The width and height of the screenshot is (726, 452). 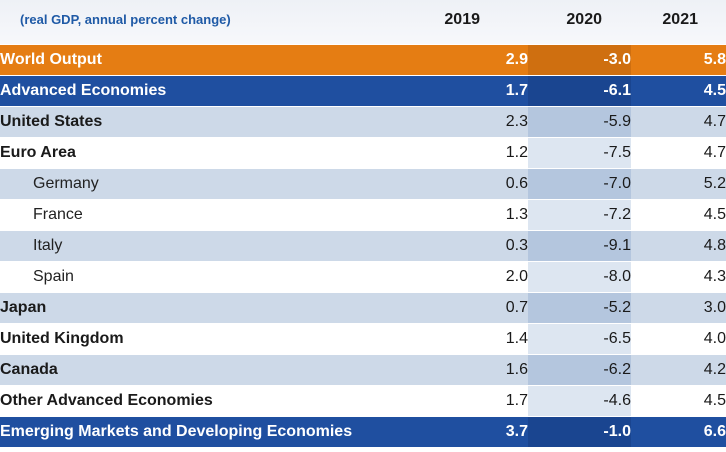 What do you see at coordinates (579, 401) in the screenshot?
I see `value-cell-2020: -4.6` at bounding box center [579, 401].